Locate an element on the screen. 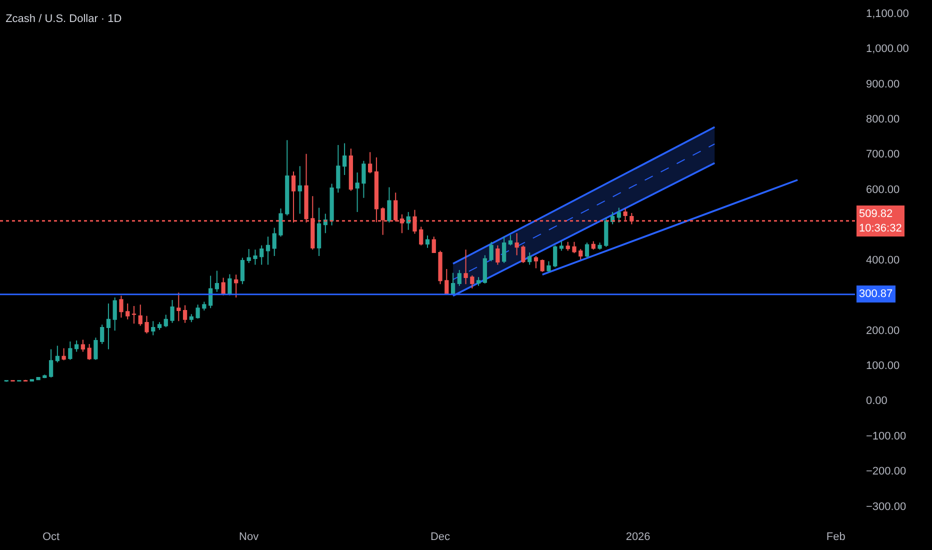  y-tick-label: 800.00 is located at coordinates (883, 119).